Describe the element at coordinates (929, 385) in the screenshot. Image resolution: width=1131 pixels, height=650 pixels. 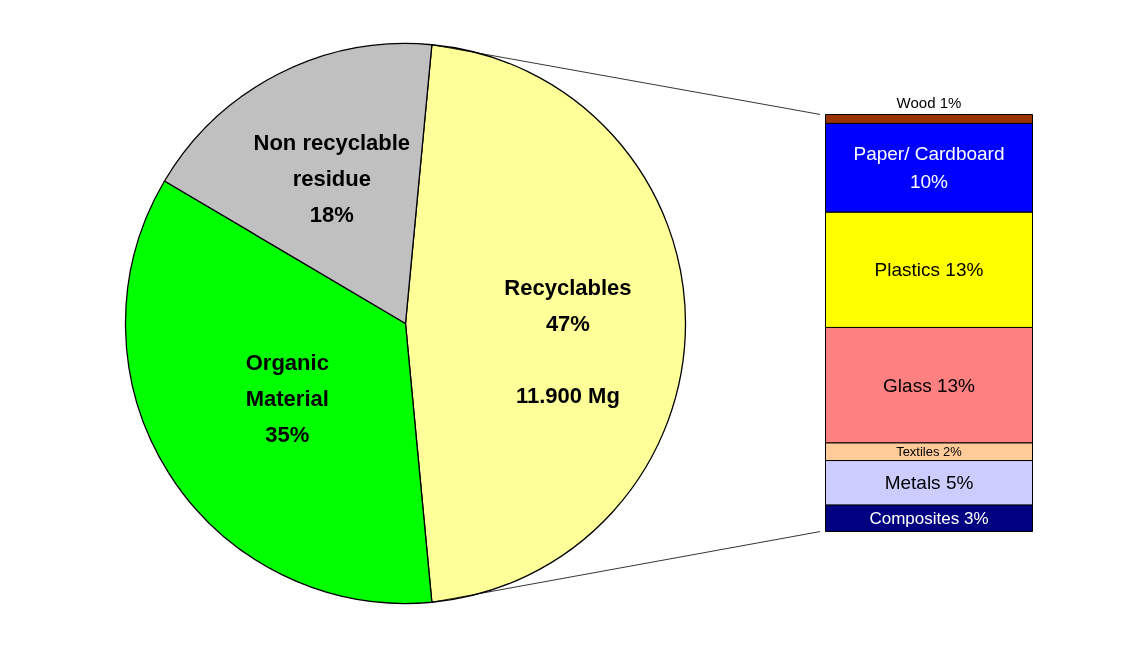
I see `text: Glass 13%` at that location.